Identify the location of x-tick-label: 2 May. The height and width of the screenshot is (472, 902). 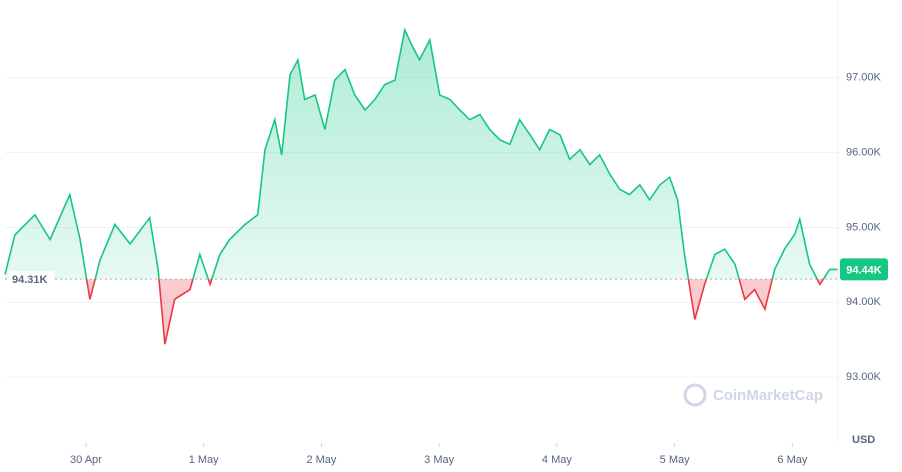
(321, 460).